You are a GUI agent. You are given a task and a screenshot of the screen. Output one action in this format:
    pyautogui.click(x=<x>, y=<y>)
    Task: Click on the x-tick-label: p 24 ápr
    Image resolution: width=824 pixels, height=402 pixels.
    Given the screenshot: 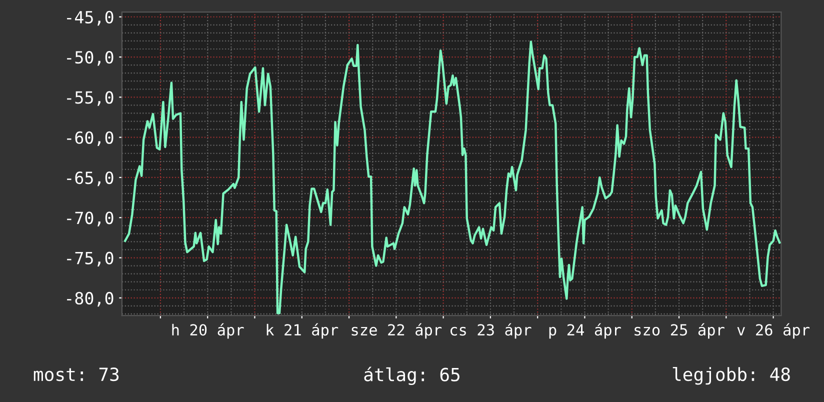 What is the action you would take?
    pyautogui.click(x=585, y=331)
    